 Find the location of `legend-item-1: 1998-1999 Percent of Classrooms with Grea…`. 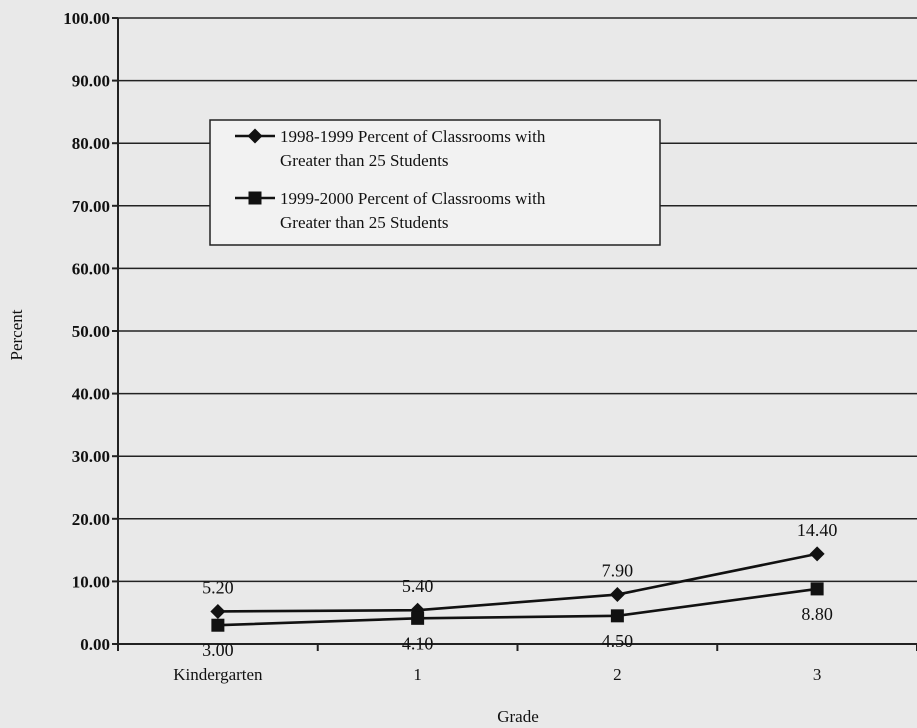

legend-item-1: 1998-1999 Percent of Classrooms with Grea… is located at coordinates (390, 148).